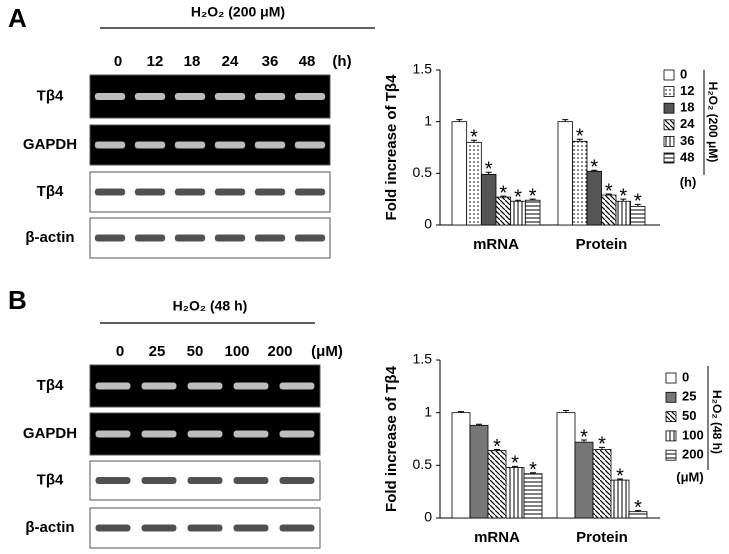 The height and width of the screenshot is (554, 729). Describe the element at coordinates (687, 156) in the screenshot. I see `legend-label: 48` at that location.